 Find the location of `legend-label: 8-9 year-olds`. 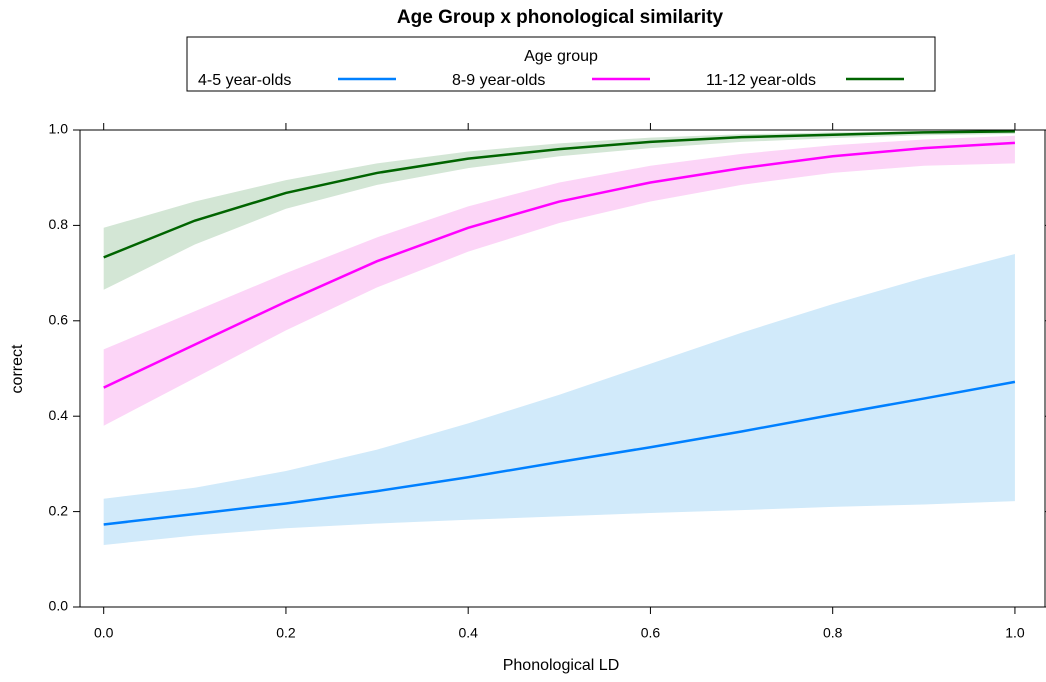

legend-label: 8-9 year-olds is located at coordinates (498, 80).